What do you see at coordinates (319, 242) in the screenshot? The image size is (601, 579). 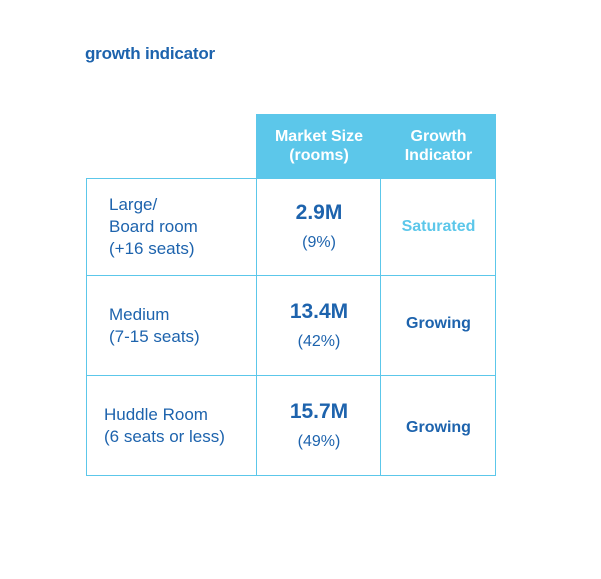 I see `market-share-value: (9%)` at bounding box center [319, 242].